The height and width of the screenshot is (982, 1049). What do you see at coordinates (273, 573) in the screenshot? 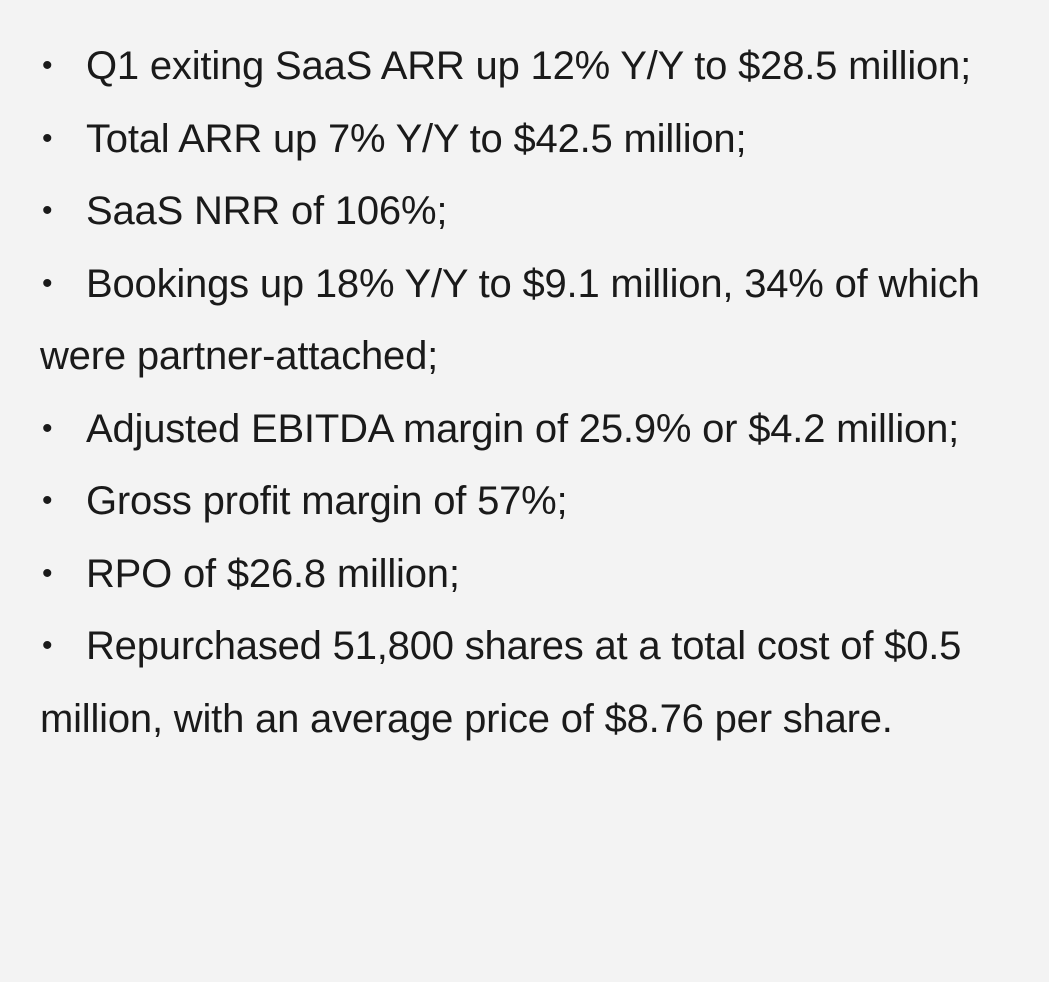
I see `list-item-text: RPO of $26.8 million;` at bounding box center [273, 573].